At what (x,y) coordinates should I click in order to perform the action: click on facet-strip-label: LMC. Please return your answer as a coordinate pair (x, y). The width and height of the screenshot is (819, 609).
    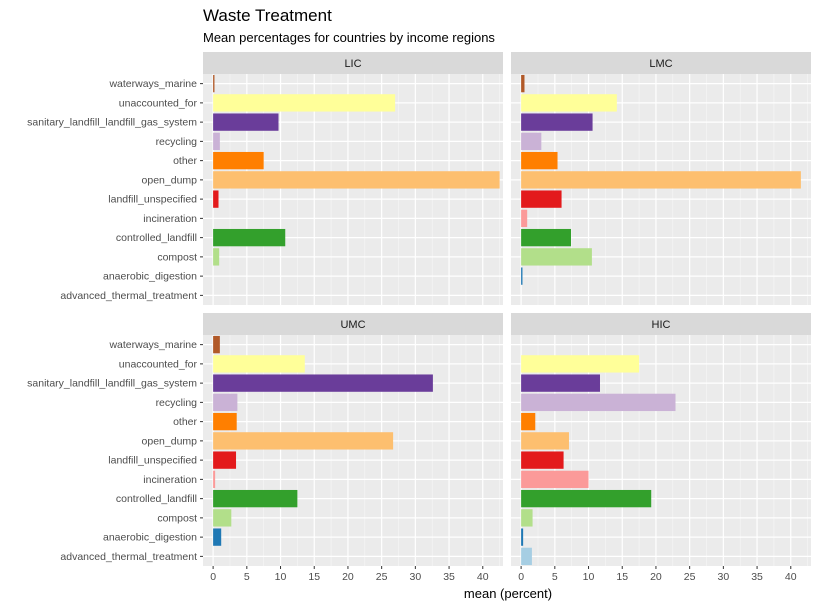
    Looking at the image, I should click on (660, 64).